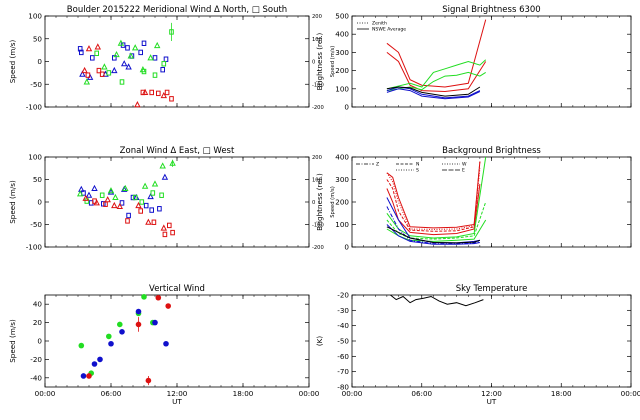 This screenshot has height=420, width=640. Describe the element at coordinates (319, 202) in the screenshot. I see `y-axis-label: Brightness (rel.)` at that location.